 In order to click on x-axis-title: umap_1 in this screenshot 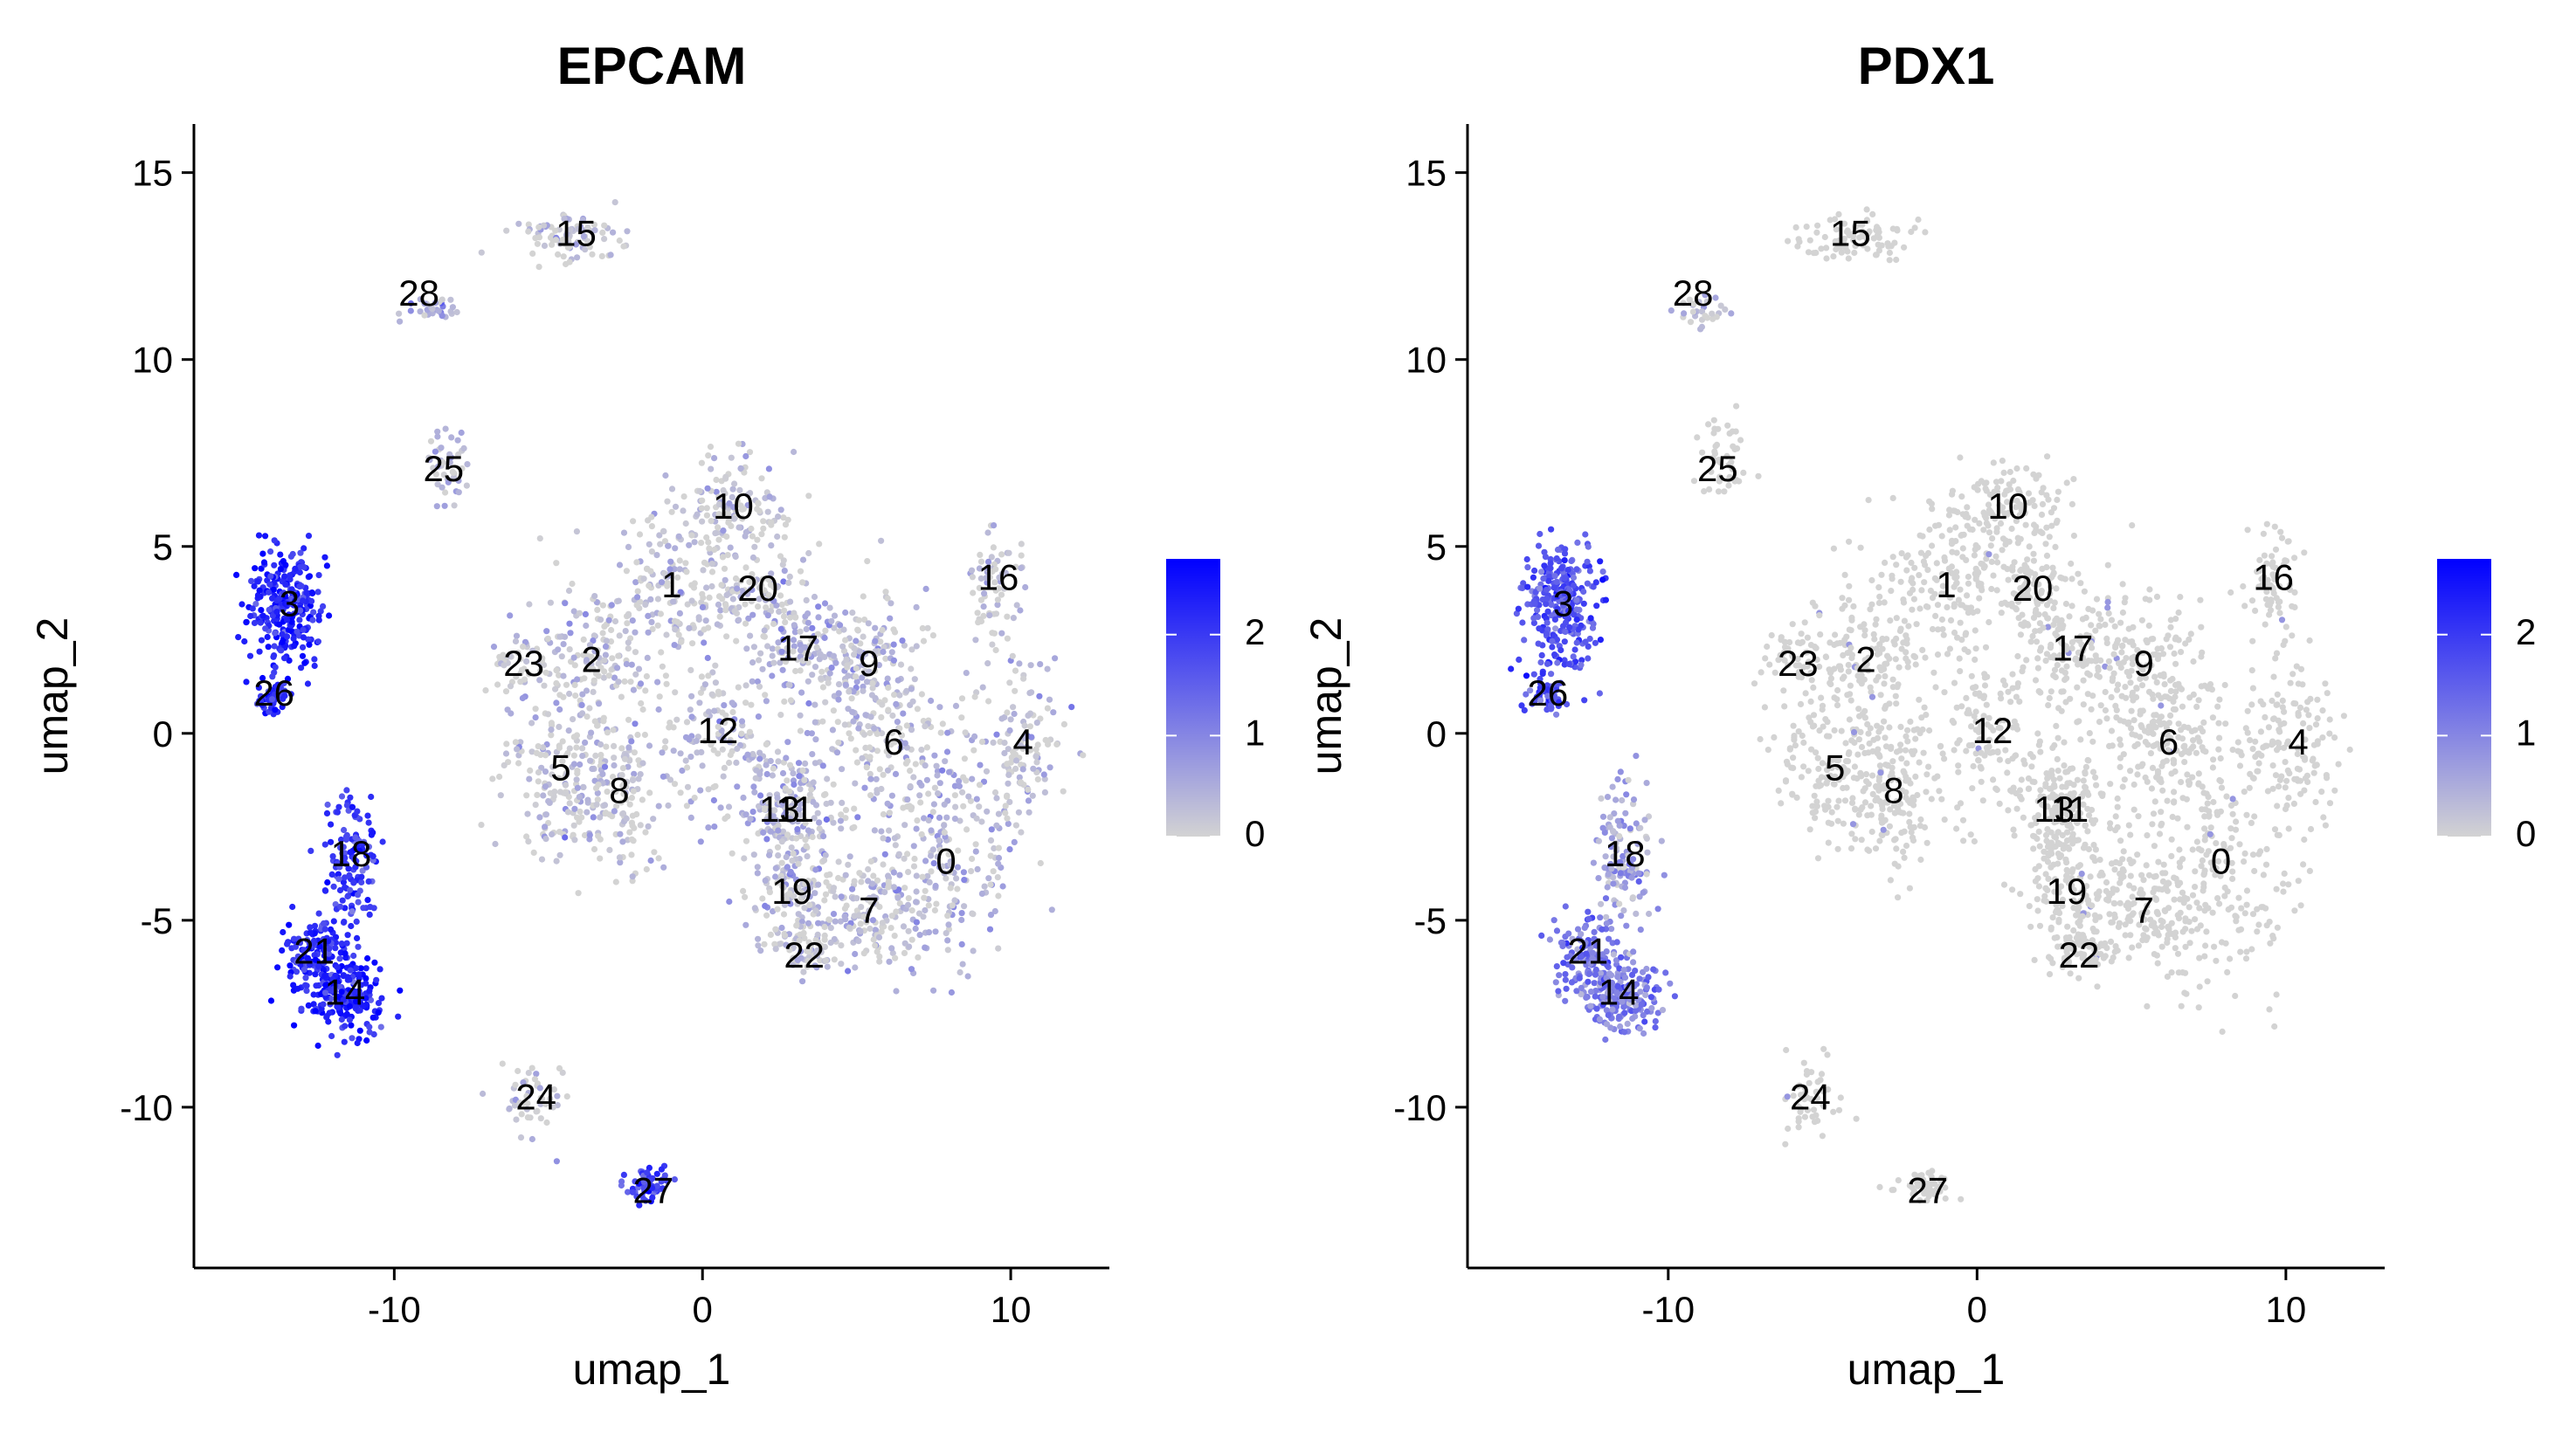, I will do `click(652, 1369)`.